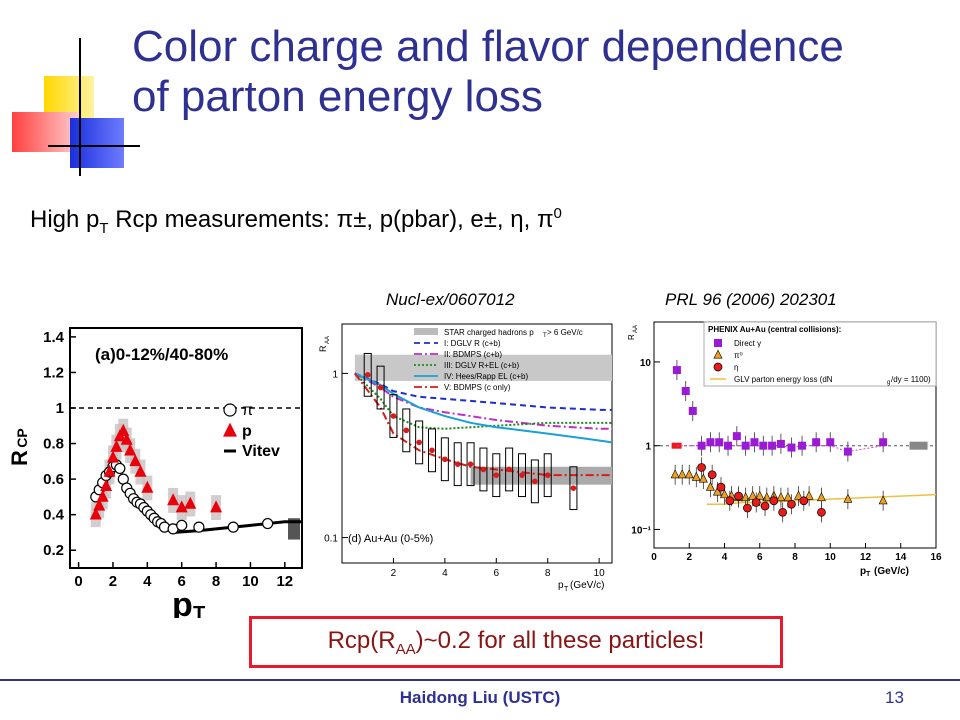 Image resolution: width=960 pixels, height=720 pixels. Describe the element at coordinates (54, 337) in the screenshot. I see `y-tick-label: 1.4` at that location.